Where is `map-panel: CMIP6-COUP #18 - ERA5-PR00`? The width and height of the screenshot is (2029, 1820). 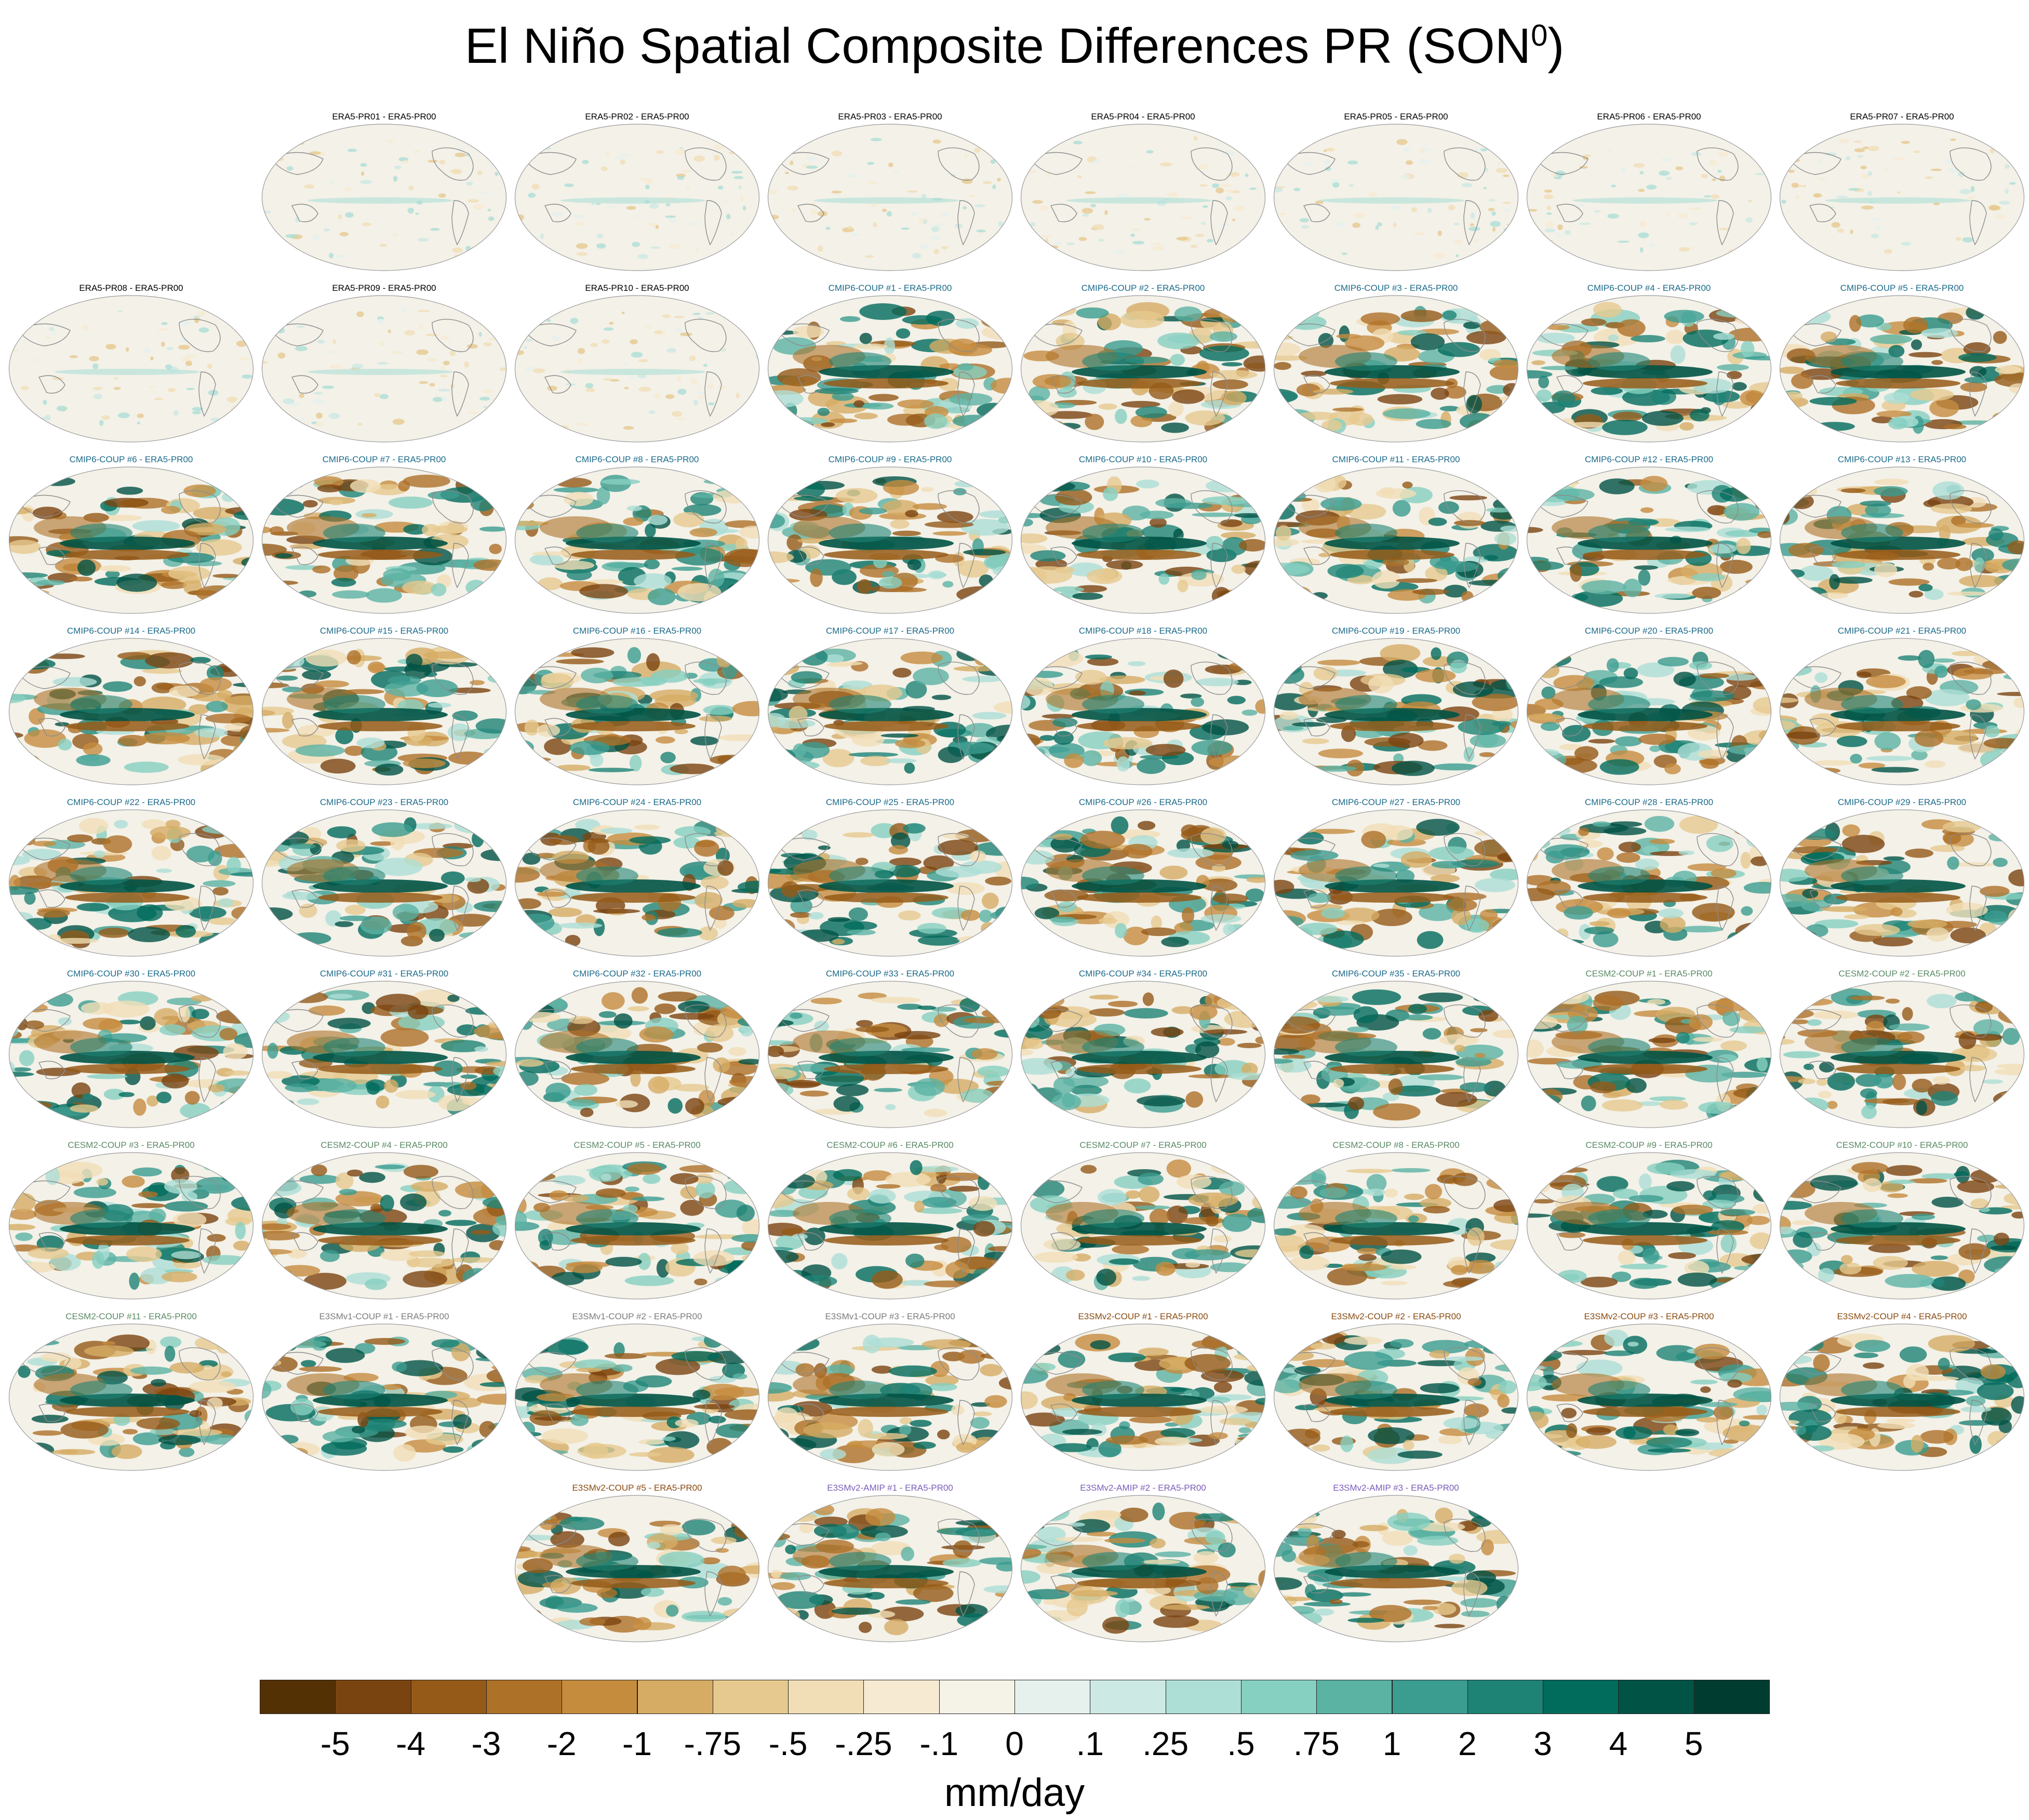
map-panel: CMIP6-COUP #18 - ERA5-PR00 is located at coordinates (1143, 705).